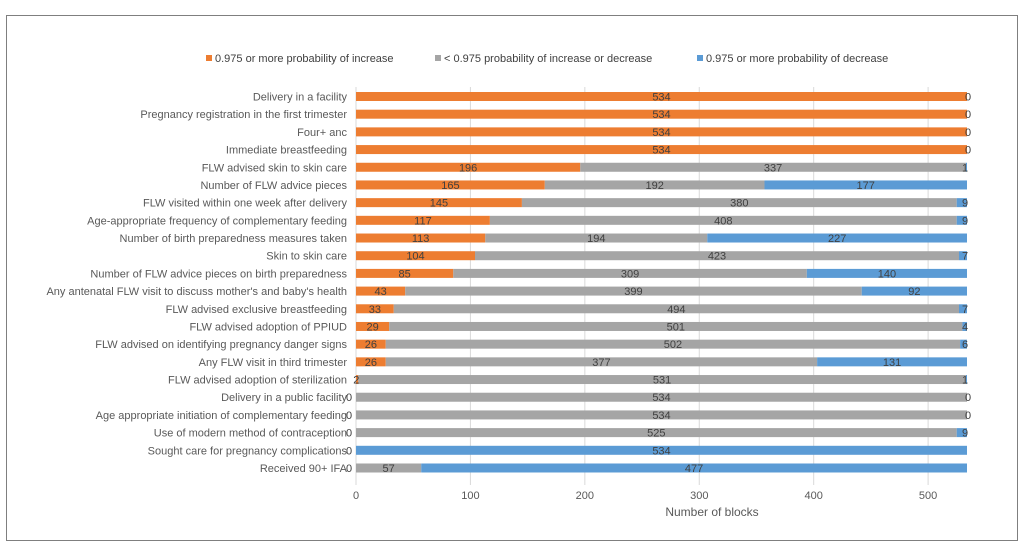  What do you see at coordinates (304, 469) in the screenshot?
I see `category-label: Received 90+ IFA` at bounding box center [304, 469].